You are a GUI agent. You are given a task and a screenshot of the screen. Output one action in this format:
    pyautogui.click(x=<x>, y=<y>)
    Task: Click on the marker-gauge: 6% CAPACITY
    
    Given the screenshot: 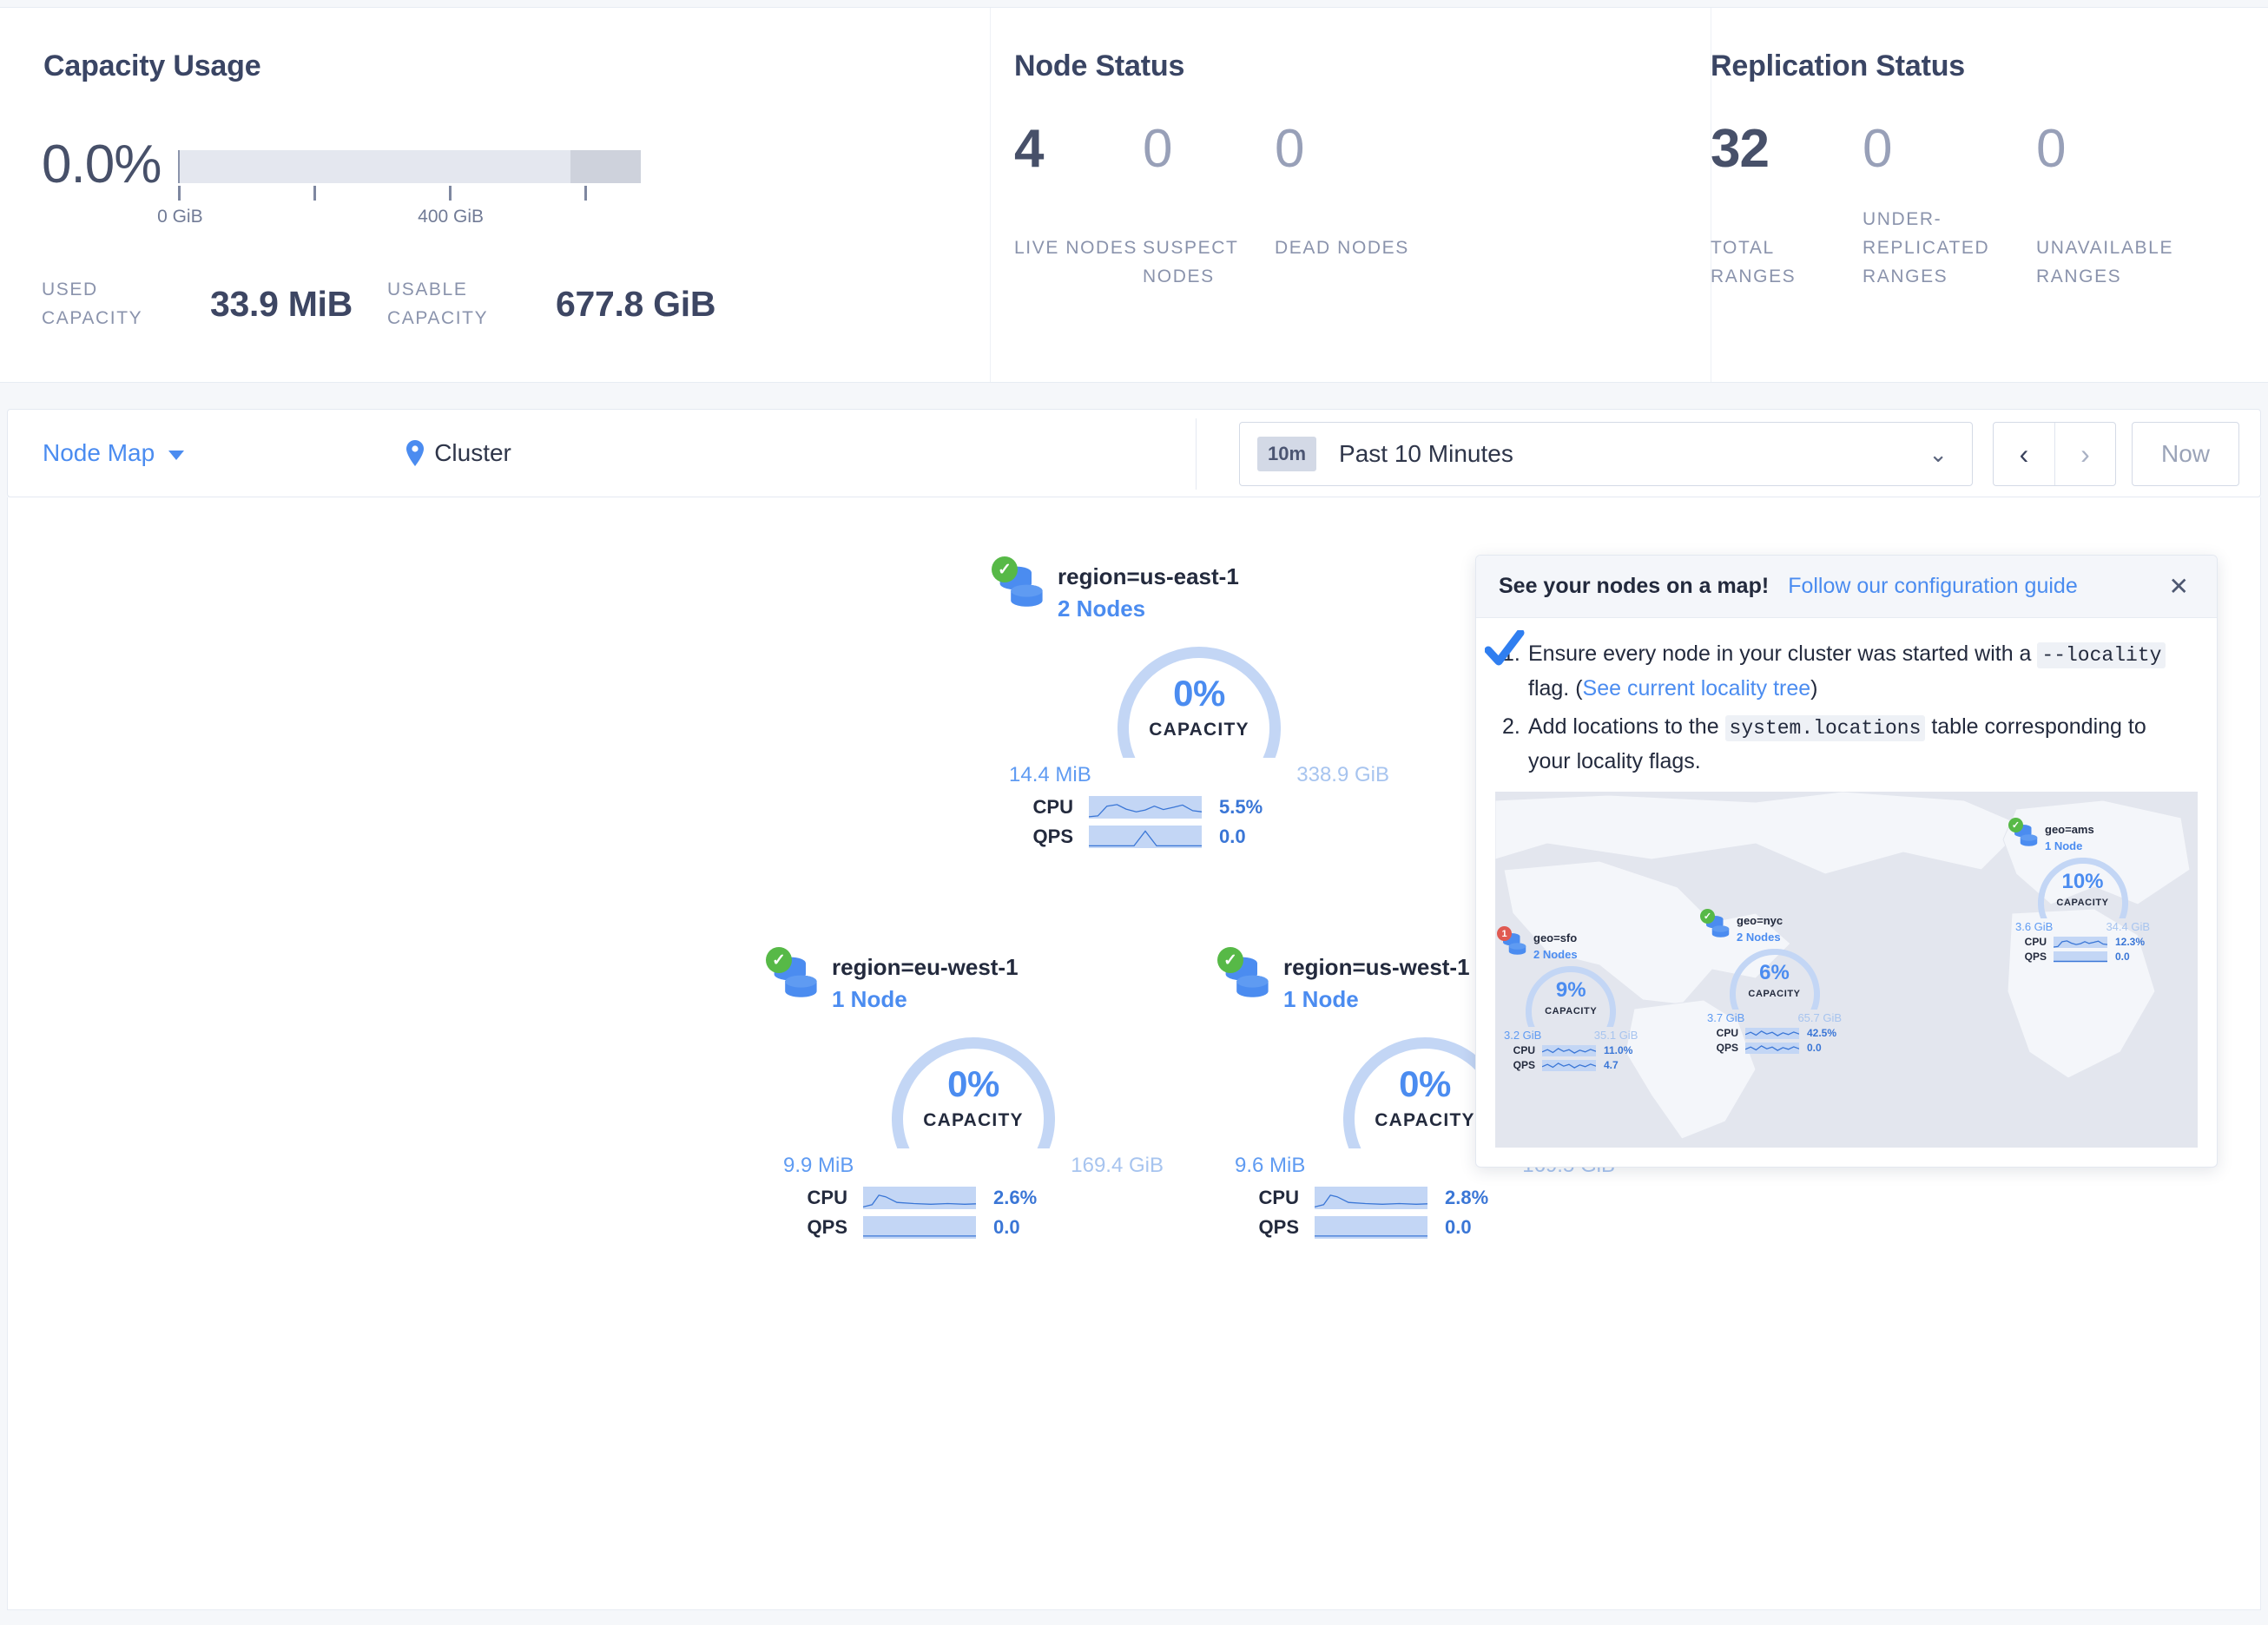 What is the action you would take?
    pyautogui.click(x=1775, y=979)
    